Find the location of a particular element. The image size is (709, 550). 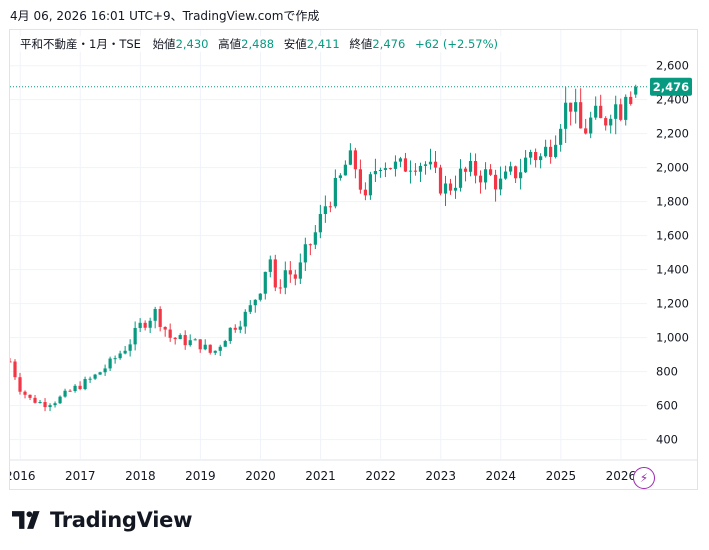

y-tick-label: 800 is located at coordinates (667, 372).